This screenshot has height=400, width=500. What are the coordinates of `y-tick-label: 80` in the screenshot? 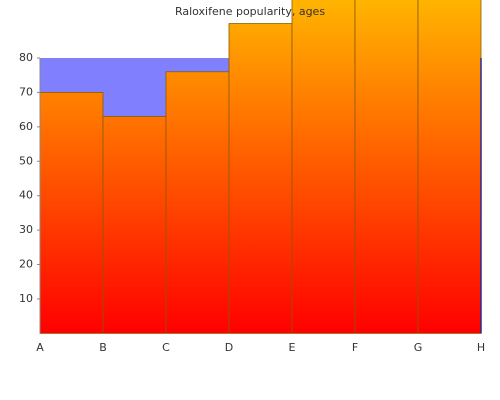 It's located at (26, 57).